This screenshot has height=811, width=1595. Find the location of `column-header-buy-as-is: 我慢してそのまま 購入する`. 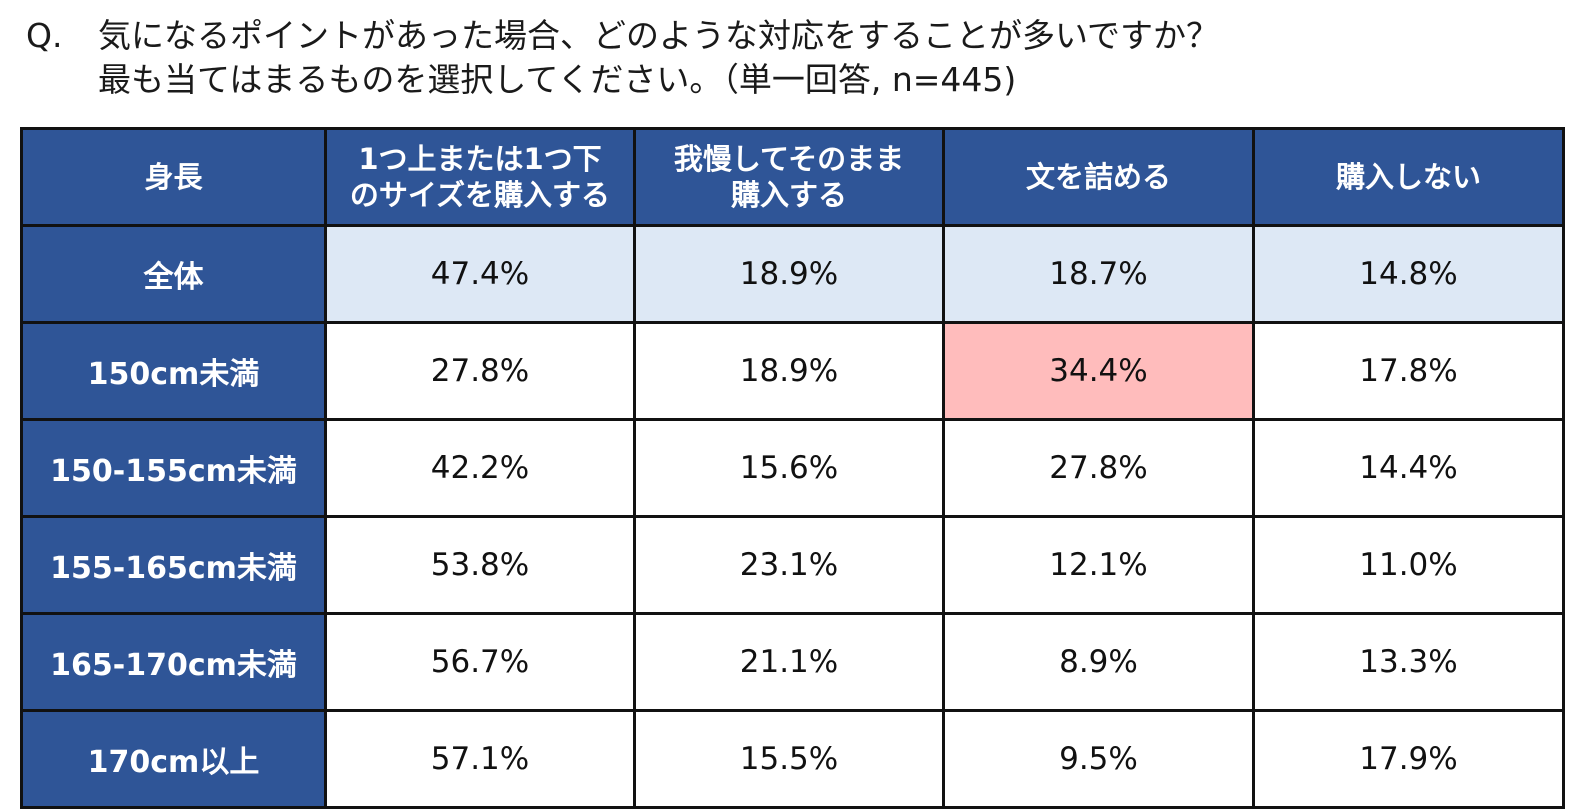

column-header-buy-as-is: 我慢してそのまま 購入する is located at coordinates (789, 177).